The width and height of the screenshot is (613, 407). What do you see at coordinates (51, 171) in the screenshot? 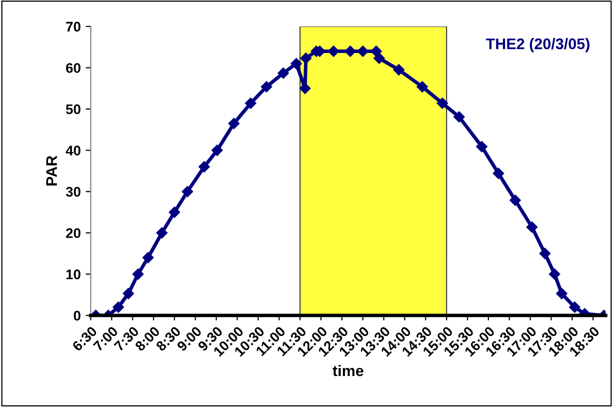
I see `y-axis-title: PAR` at bounding box center [51, 171].